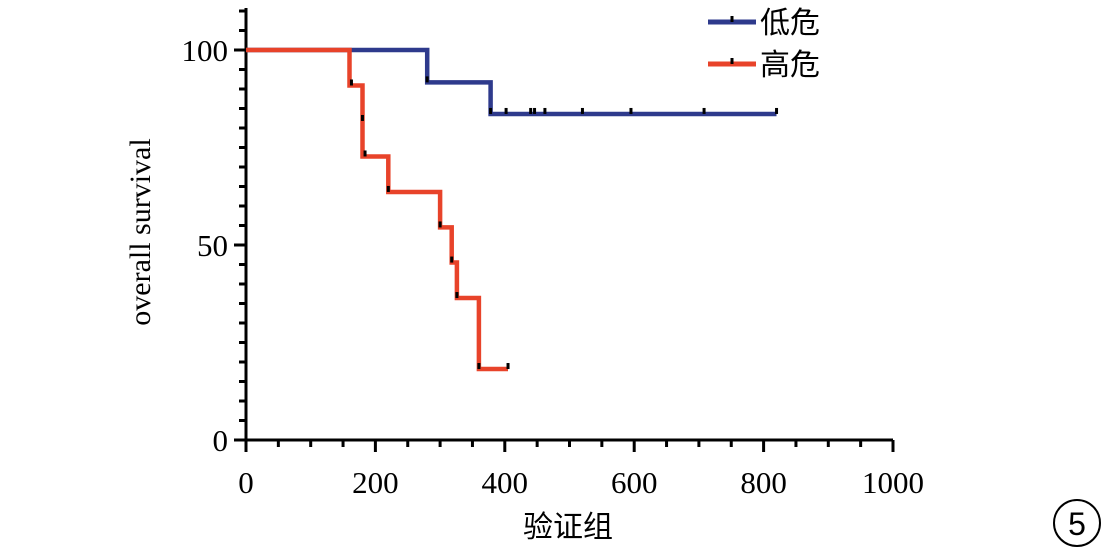  Describe the element at coordinates (505, 482) in the screenshot. I see `x-tick-label: 400` at that location.